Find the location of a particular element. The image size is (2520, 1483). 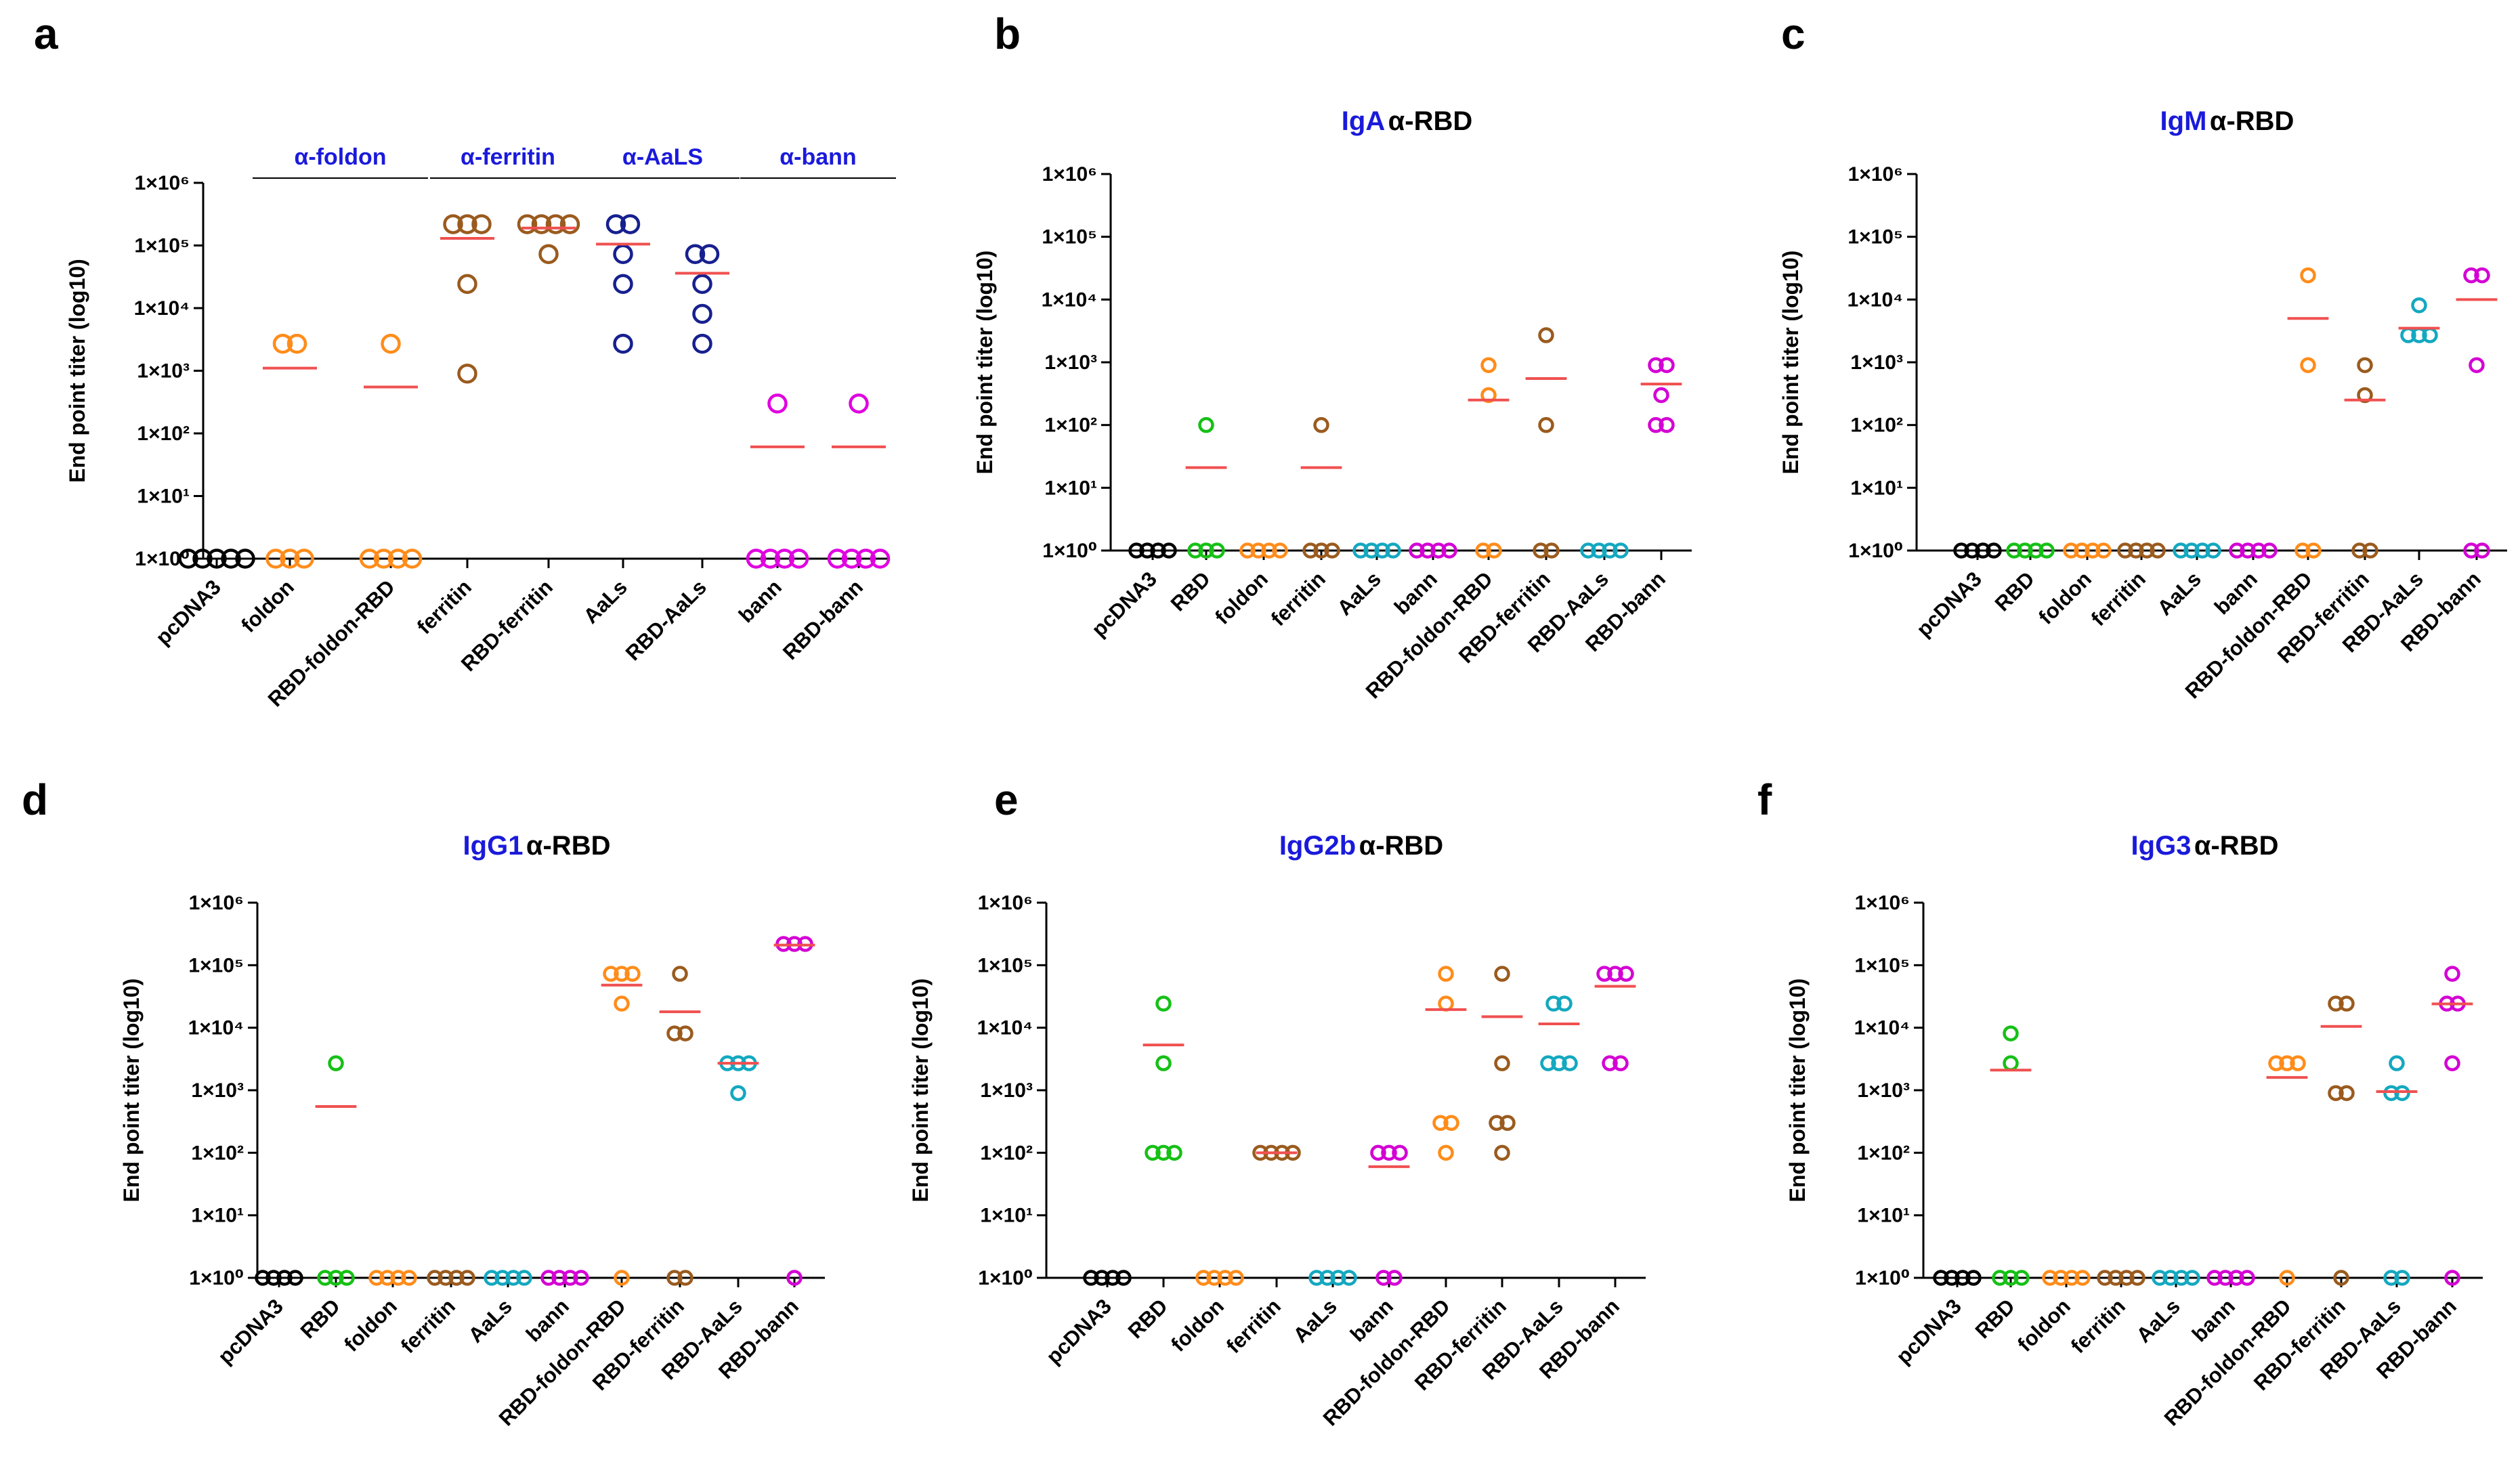

group-label: α-AaLS is located at coordinates (663, 157).